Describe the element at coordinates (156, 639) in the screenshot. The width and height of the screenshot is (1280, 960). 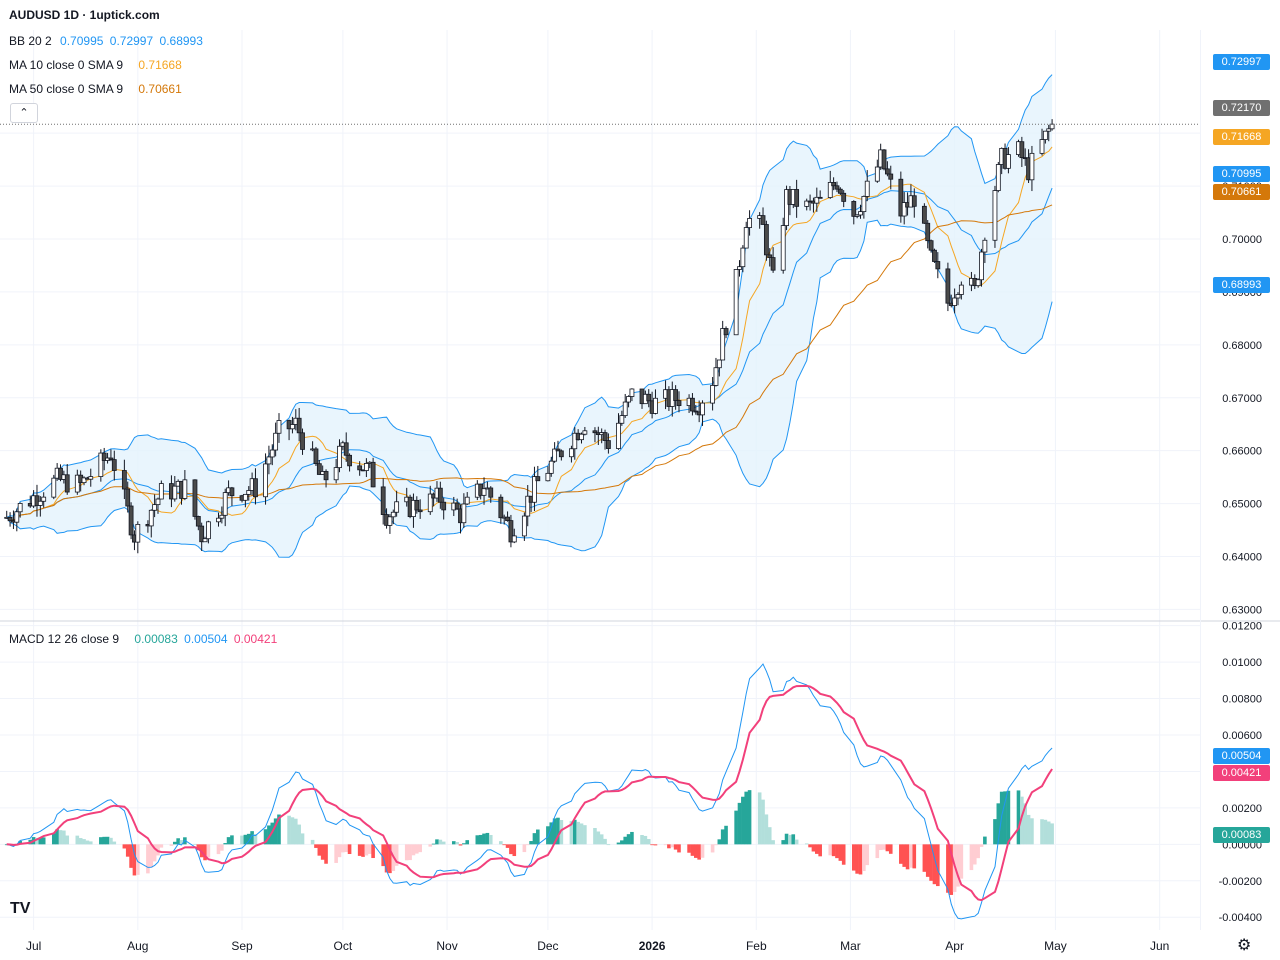
I see `legend-macd-hist: 0.00083` at that location.